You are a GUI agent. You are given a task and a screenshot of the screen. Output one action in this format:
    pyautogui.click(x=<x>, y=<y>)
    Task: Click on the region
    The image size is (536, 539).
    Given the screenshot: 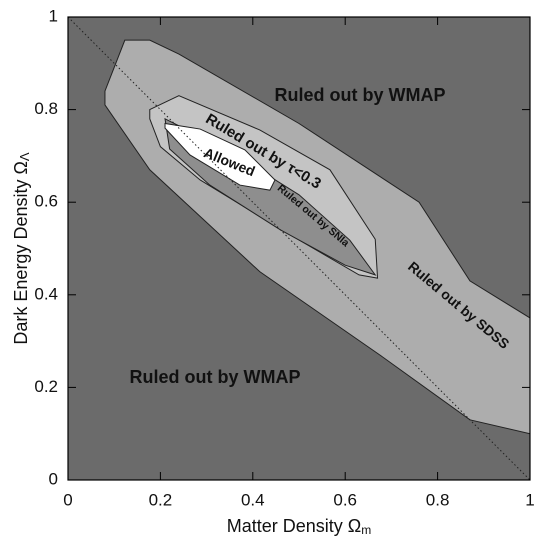 What is the action you would take?
    pyautogui.click(x=220, y=156)
    